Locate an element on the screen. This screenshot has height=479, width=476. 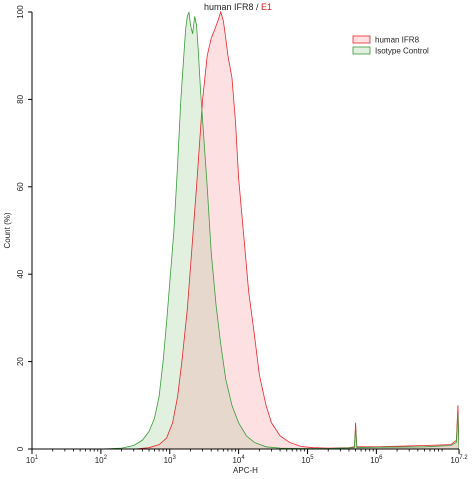
y-tick-label: 0 is located at coordinates (20, 448).